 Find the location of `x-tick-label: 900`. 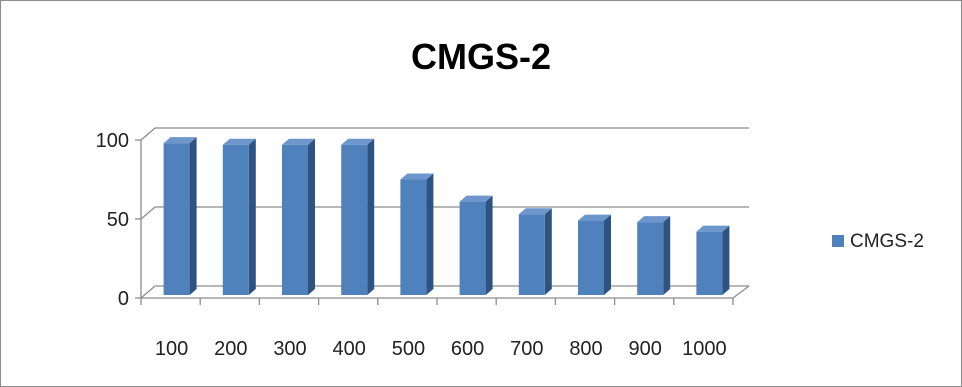

x-tick-label: 900 is located at coordinates (645, 349).